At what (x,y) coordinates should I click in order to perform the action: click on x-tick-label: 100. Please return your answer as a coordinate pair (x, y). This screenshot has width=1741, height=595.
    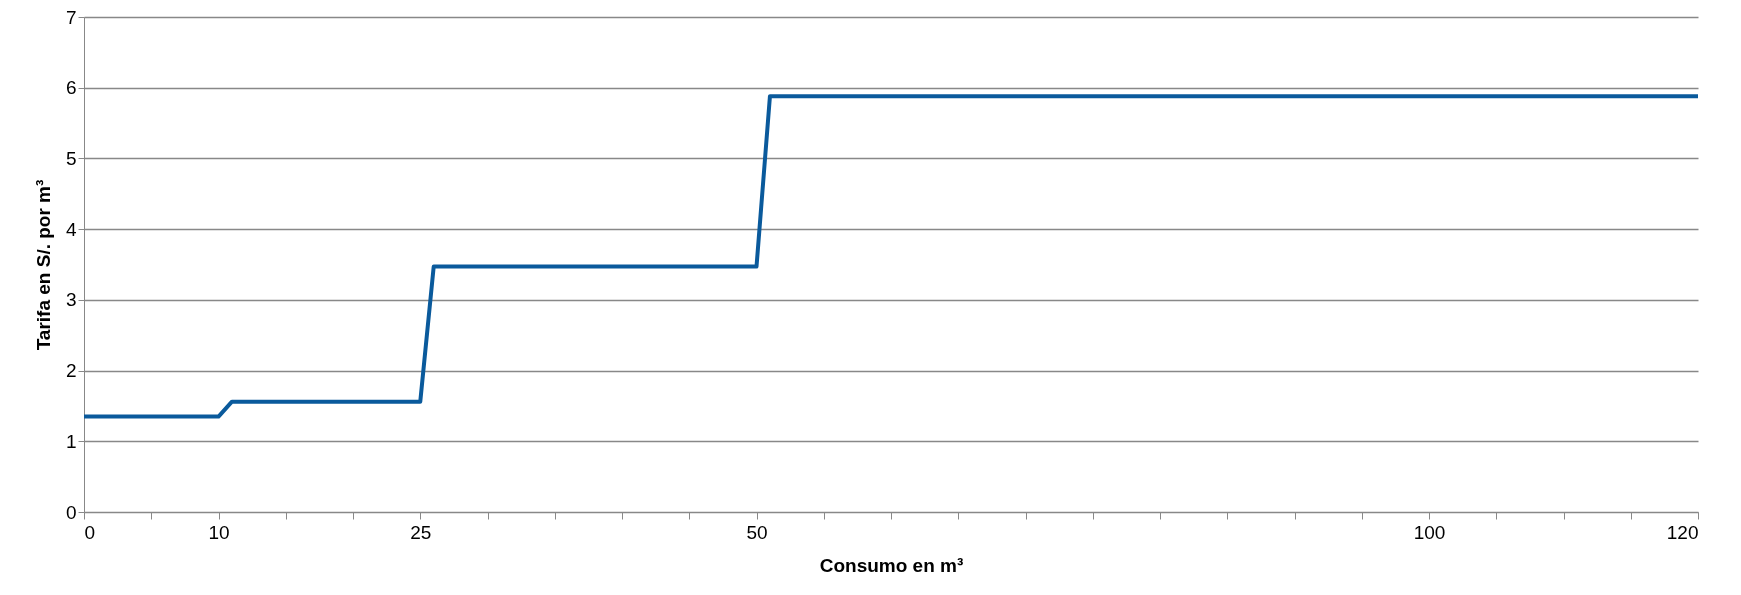
    Looking at the image, I should click on (1429, 532).